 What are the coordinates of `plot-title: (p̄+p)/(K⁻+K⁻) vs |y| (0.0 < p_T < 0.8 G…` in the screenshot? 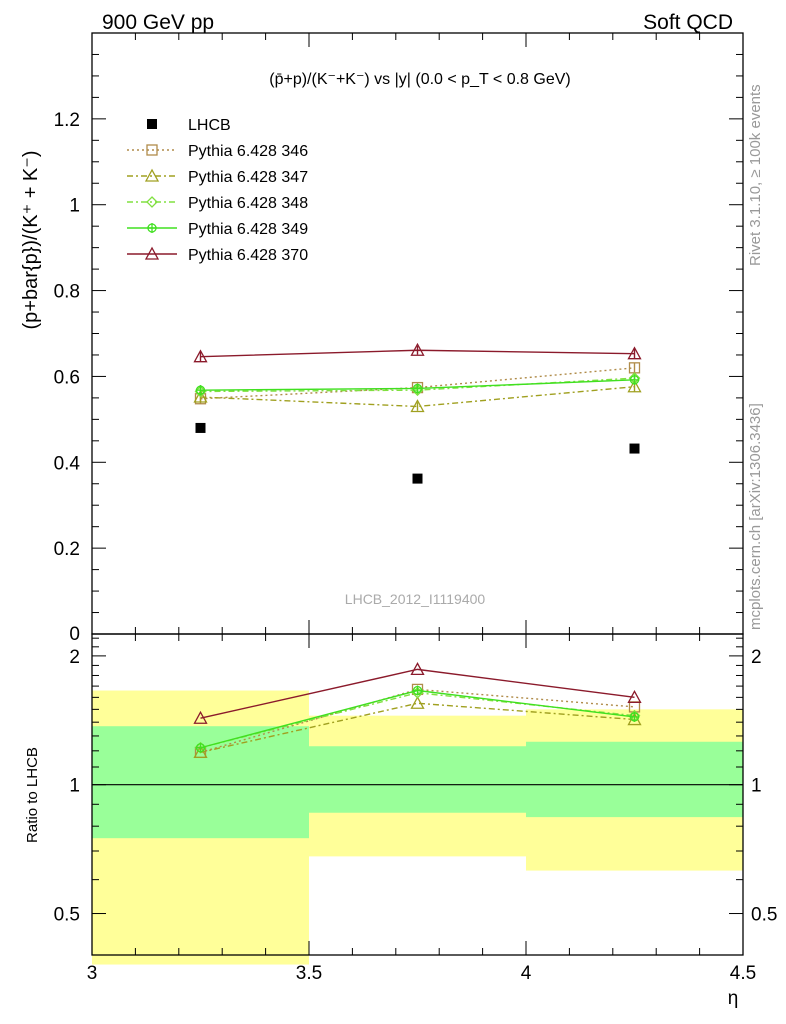 It's located at (419, 79).